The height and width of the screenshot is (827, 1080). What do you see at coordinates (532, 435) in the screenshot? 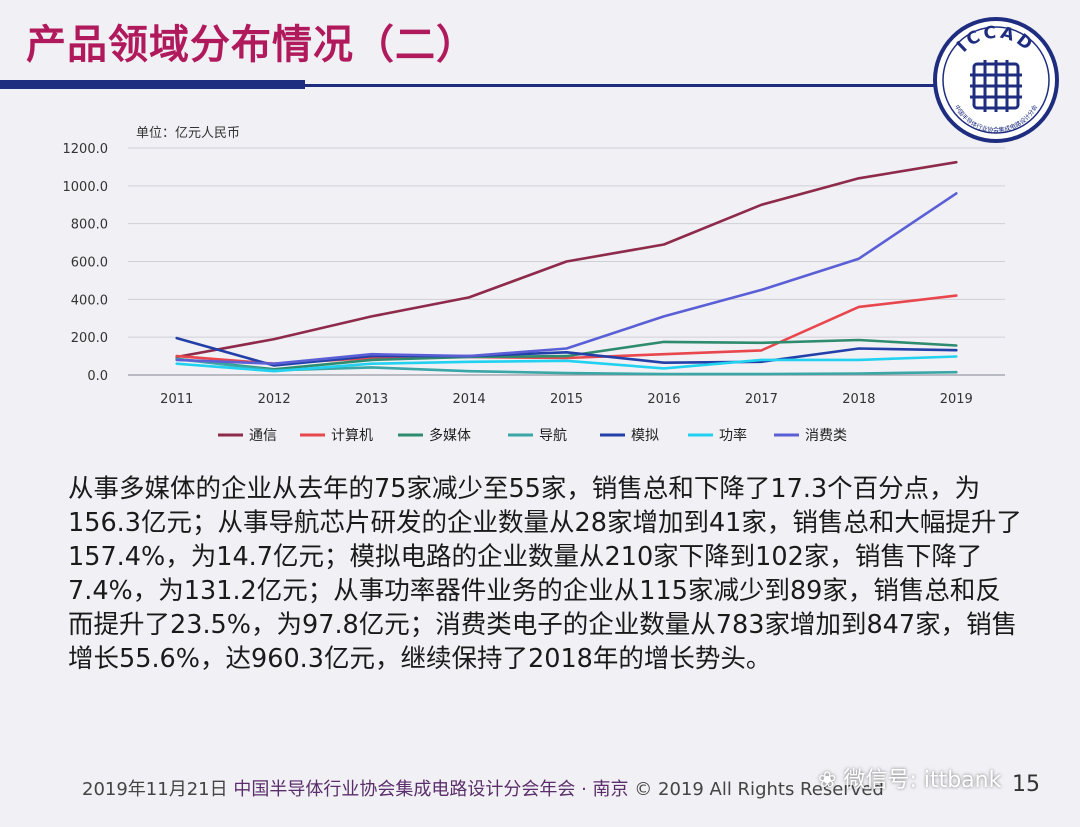
I see `chart-legend: 通信 计算机 多媒体 导航 模拟 功率 消费类` at bounding box center [532, 435].